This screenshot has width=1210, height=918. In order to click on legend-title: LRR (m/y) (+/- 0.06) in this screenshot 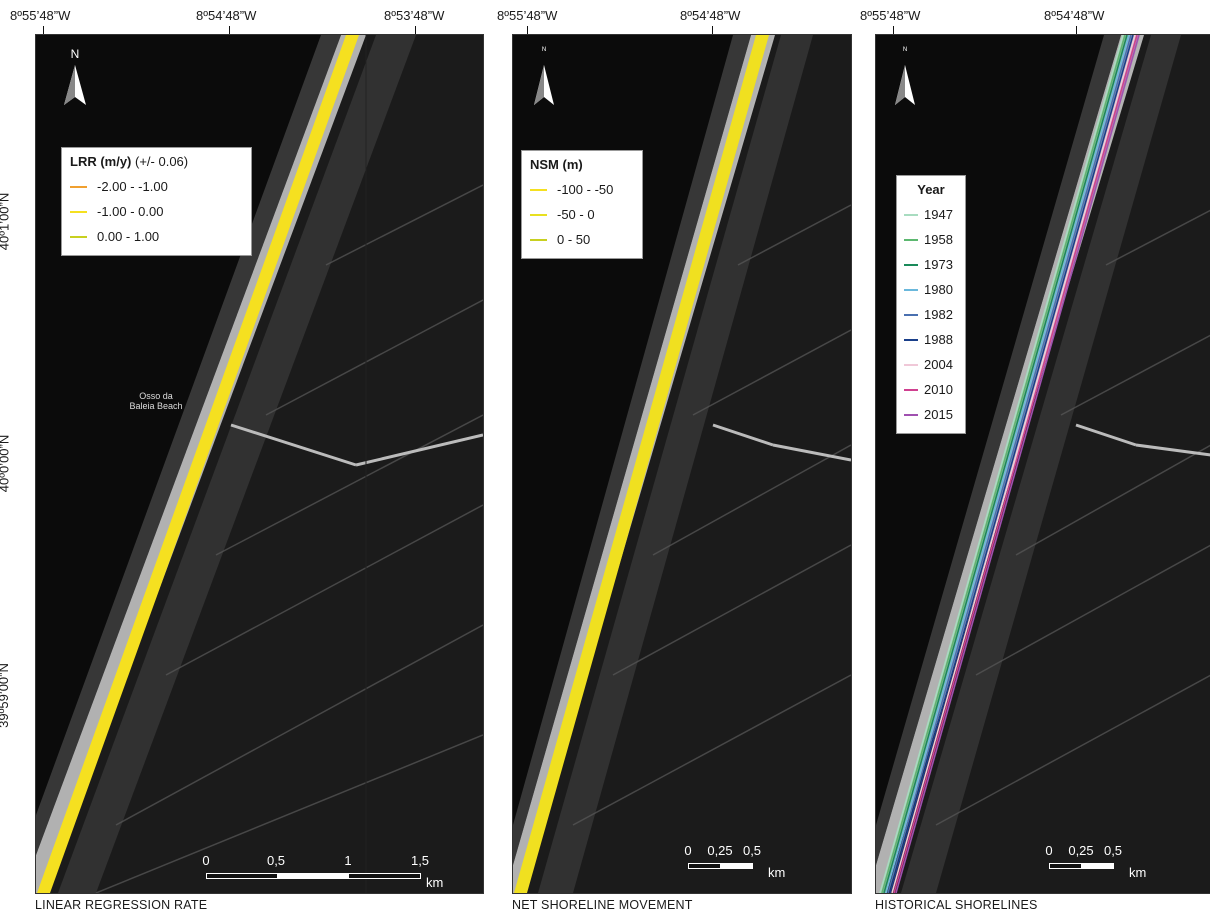, I will do `click(129, 161)`.